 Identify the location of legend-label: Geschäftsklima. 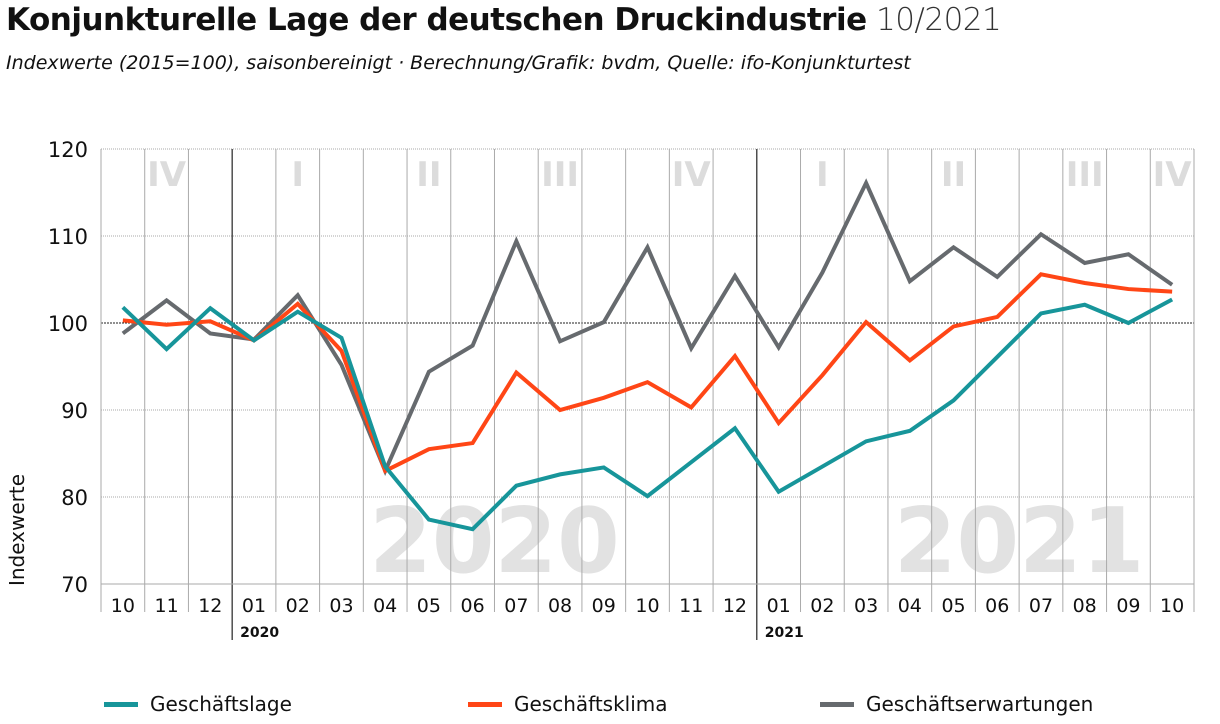
(591, 704).